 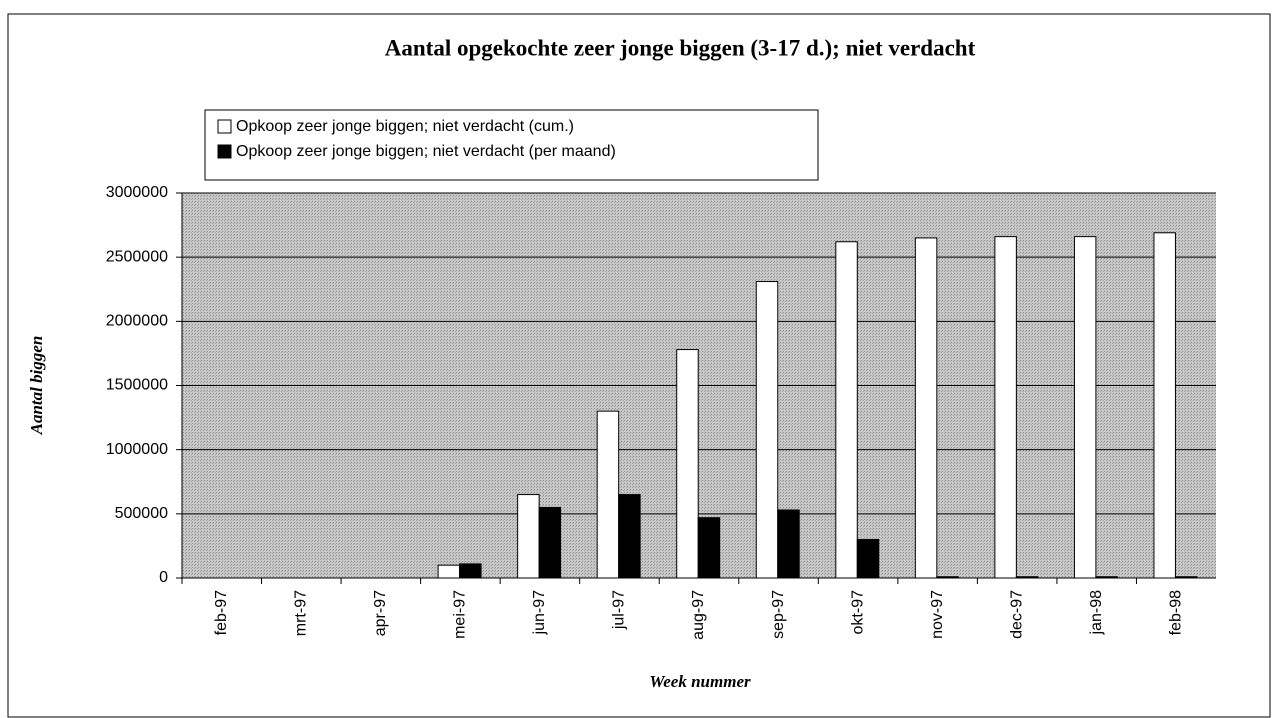 I want to click on x-tick-label: apr-97, so click(x=380, y=613).